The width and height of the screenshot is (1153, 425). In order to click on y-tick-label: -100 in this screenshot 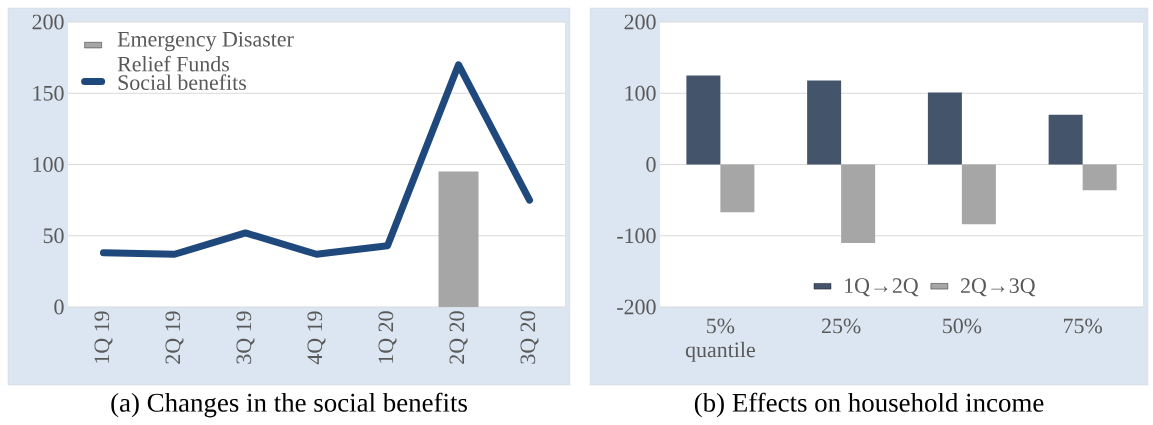, I will do `click(636, 236)`.